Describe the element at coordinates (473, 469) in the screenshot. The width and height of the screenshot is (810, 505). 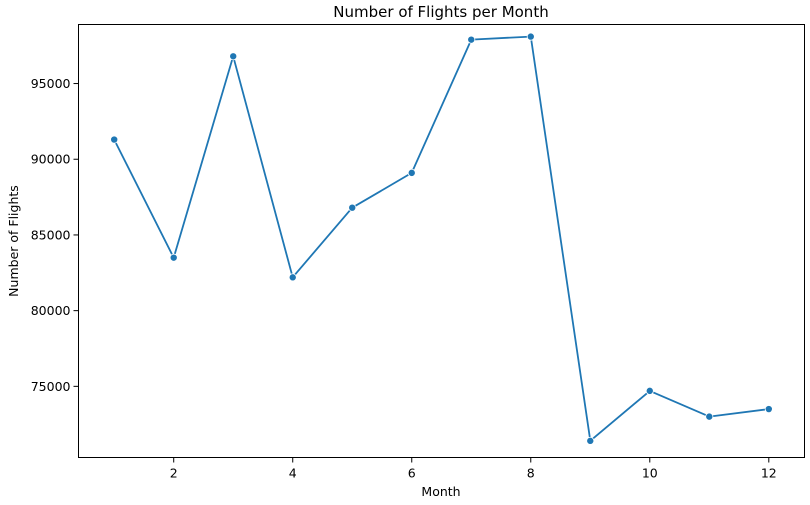
I see `x-axis: 2 4 6 8 10 12` at that location.